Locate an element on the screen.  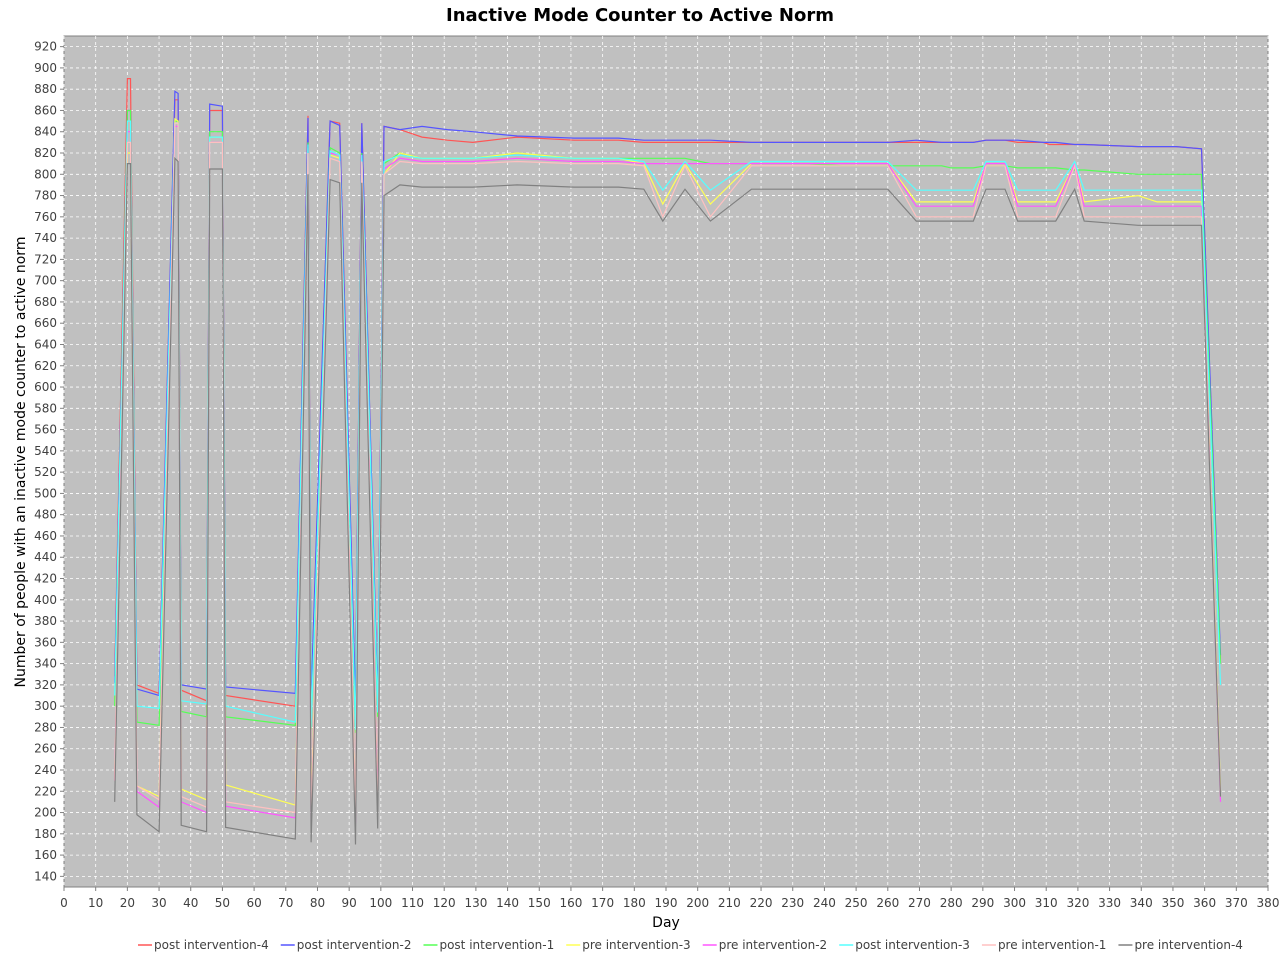
x-tick-label: 40 is located at coordinates (190, 903).